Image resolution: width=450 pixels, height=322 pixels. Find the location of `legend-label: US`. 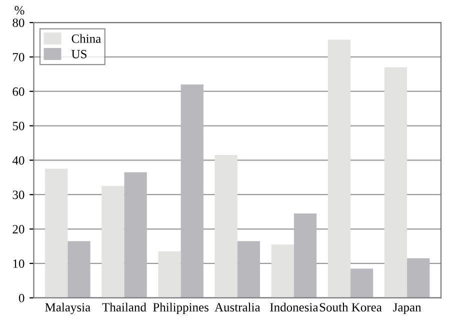

legend-label: US is located at coordinates (79, 54).